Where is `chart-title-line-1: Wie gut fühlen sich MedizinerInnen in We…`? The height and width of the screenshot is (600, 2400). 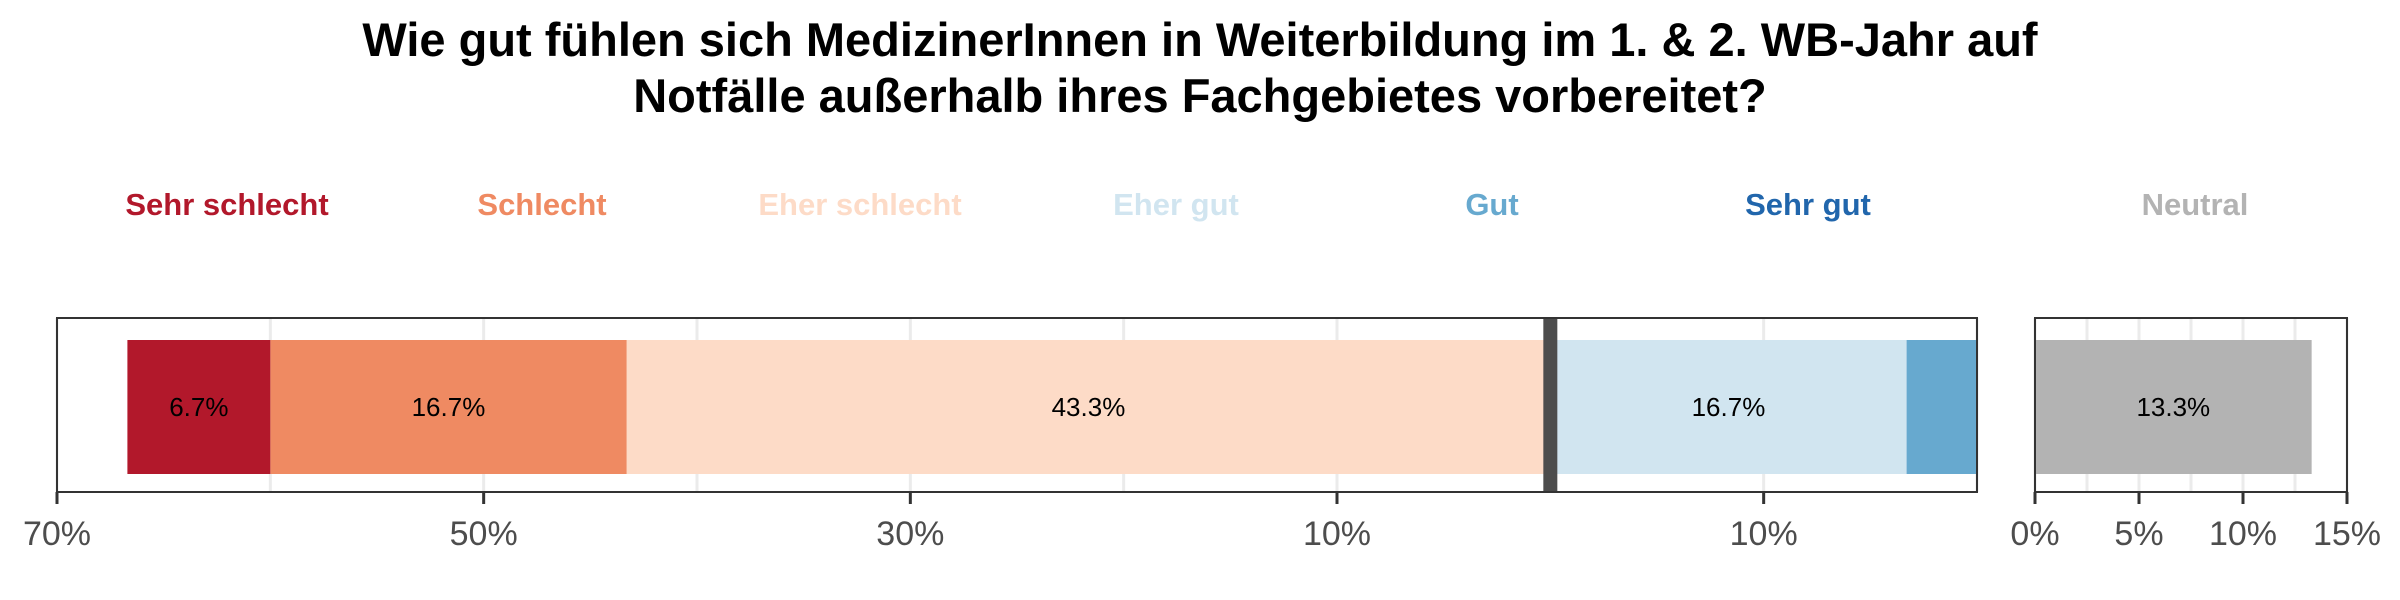
chart-title-line-1: Wie gut fühlen sich MedizinerInnen in We… is located at coordinates (1200, 39).